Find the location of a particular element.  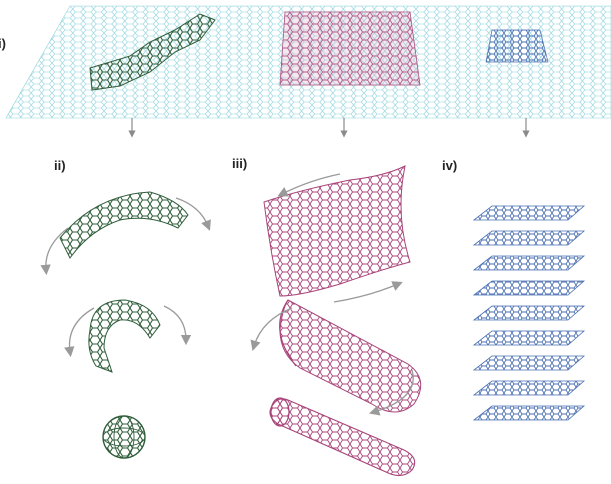

blue-patch is located at coordinates (517, 46).